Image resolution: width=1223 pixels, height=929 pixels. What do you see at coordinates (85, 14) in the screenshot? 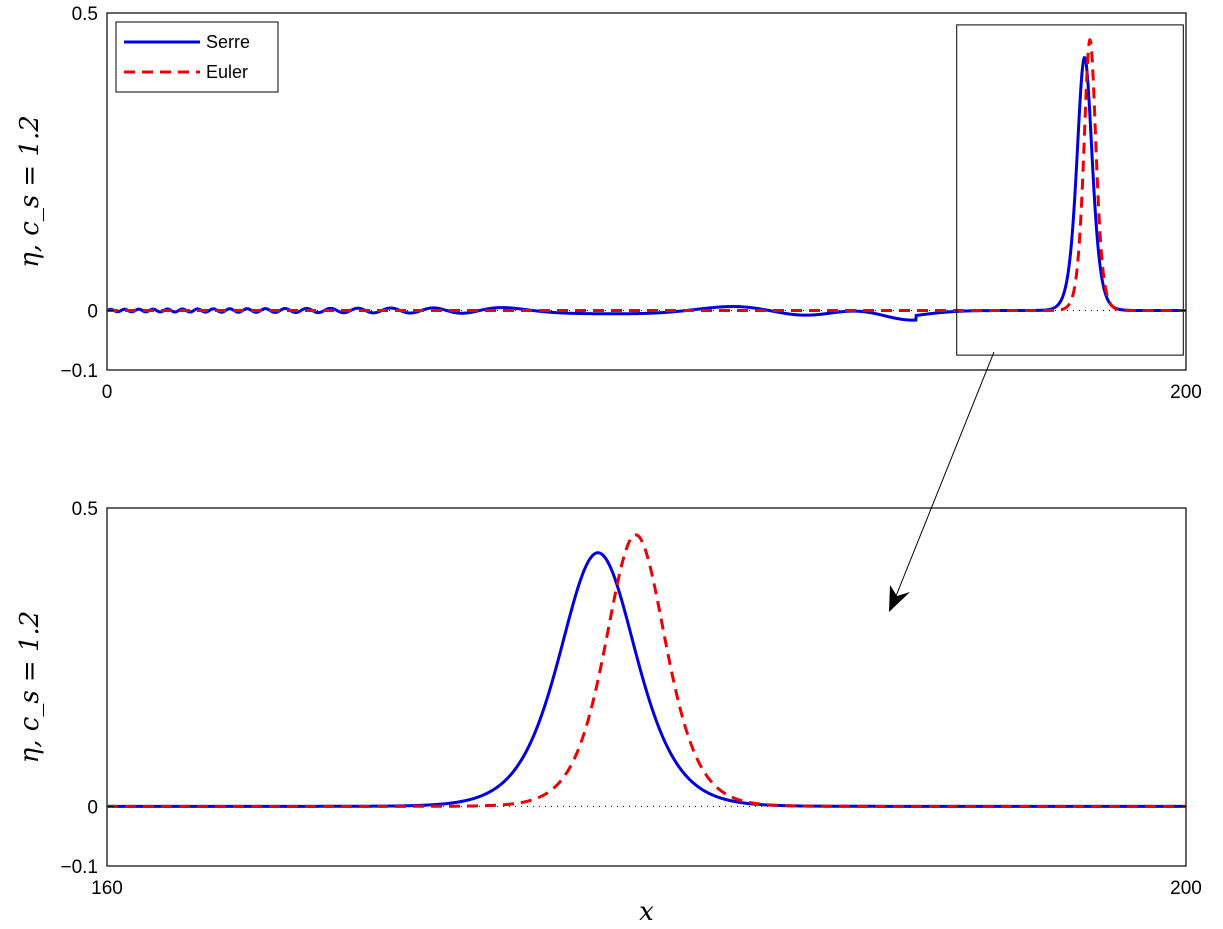
I see `top-ytick-label: 0.5` at bounding box center [85, 14].